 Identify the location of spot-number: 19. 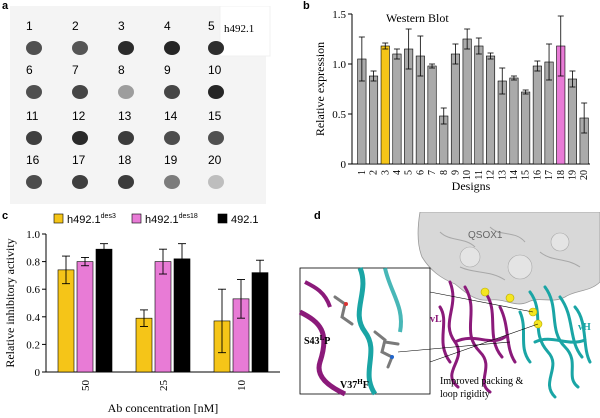
(171, 160).